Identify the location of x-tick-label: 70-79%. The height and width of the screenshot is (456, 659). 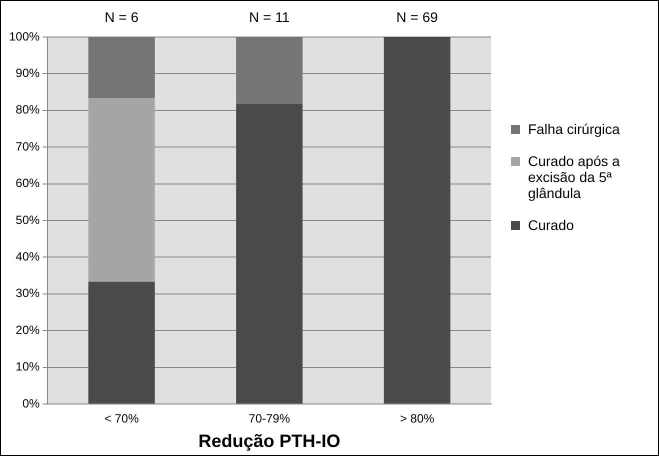
(269, 419).